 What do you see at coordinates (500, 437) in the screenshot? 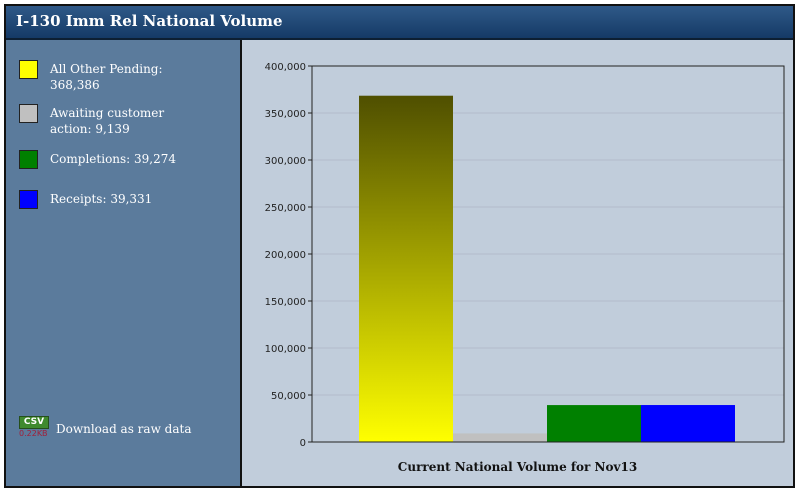
I see `bar-awaiting-customer-action` at bounding box center [500, 437].